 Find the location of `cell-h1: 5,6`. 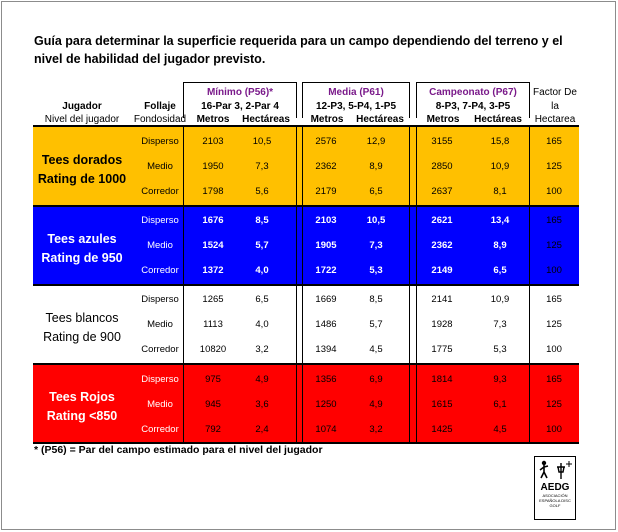

cell-h1: 5,6 is located at coordinates (262, 191).